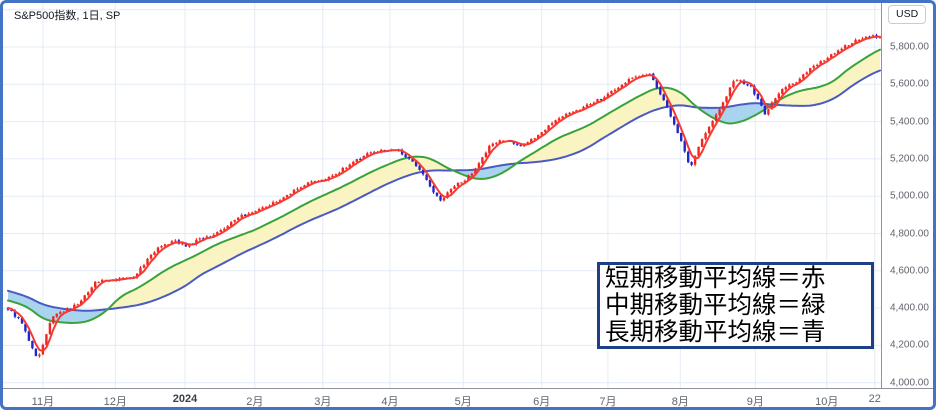 Image resolution: width=936 pixels, height=410 pixels. Describe the element at coordinates (185, 399) in the screenshot. I see `time-tick-label: 2024` at that location.